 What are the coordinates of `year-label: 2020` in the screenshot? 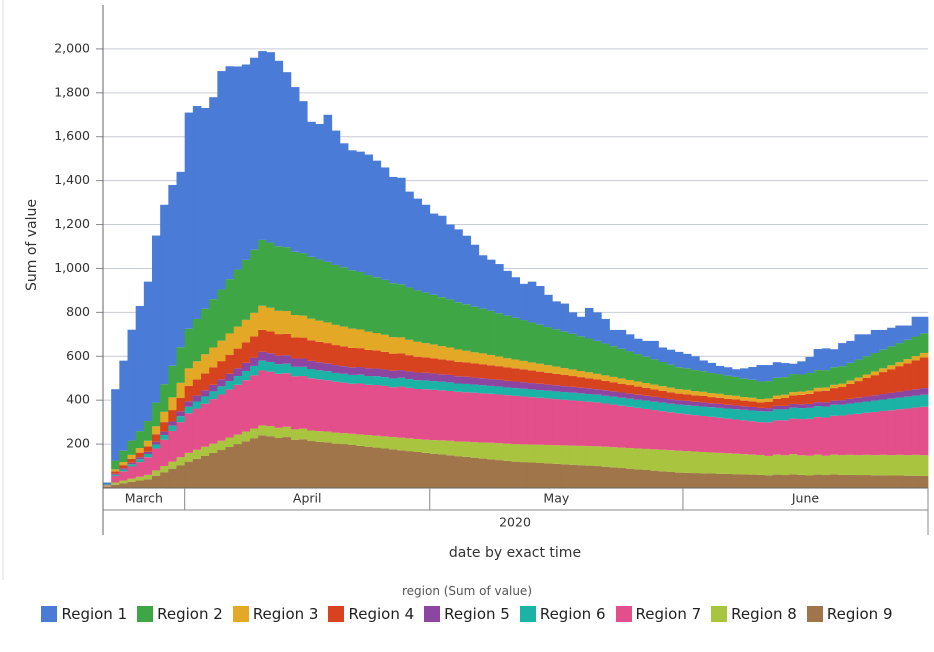 It's located at (515, 522).